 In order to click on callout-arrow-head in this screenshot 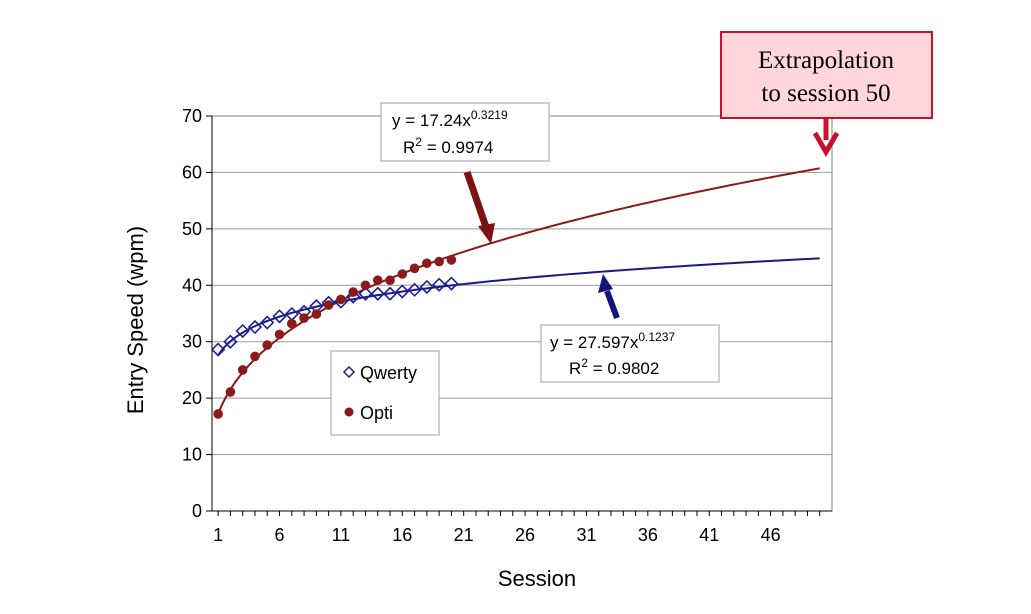, I will do `click(826, 144)`.